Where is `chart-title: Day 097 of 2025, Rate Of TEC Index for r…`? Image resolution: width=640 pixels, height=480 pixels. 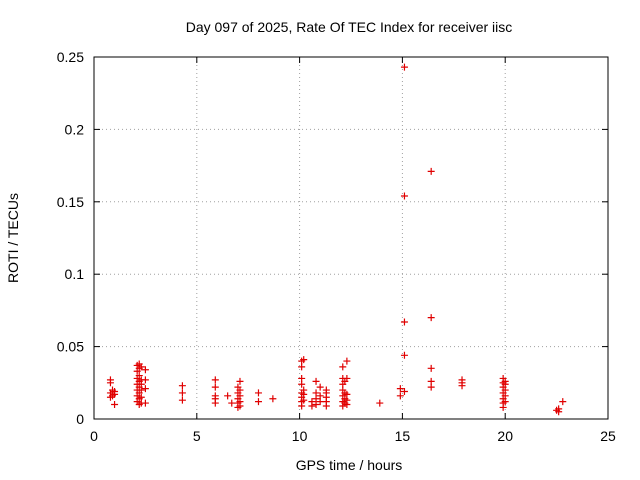
chart-title: Day 097 of 2025, Rate Of TEC Index for r… is located at coordinates (349, 27).